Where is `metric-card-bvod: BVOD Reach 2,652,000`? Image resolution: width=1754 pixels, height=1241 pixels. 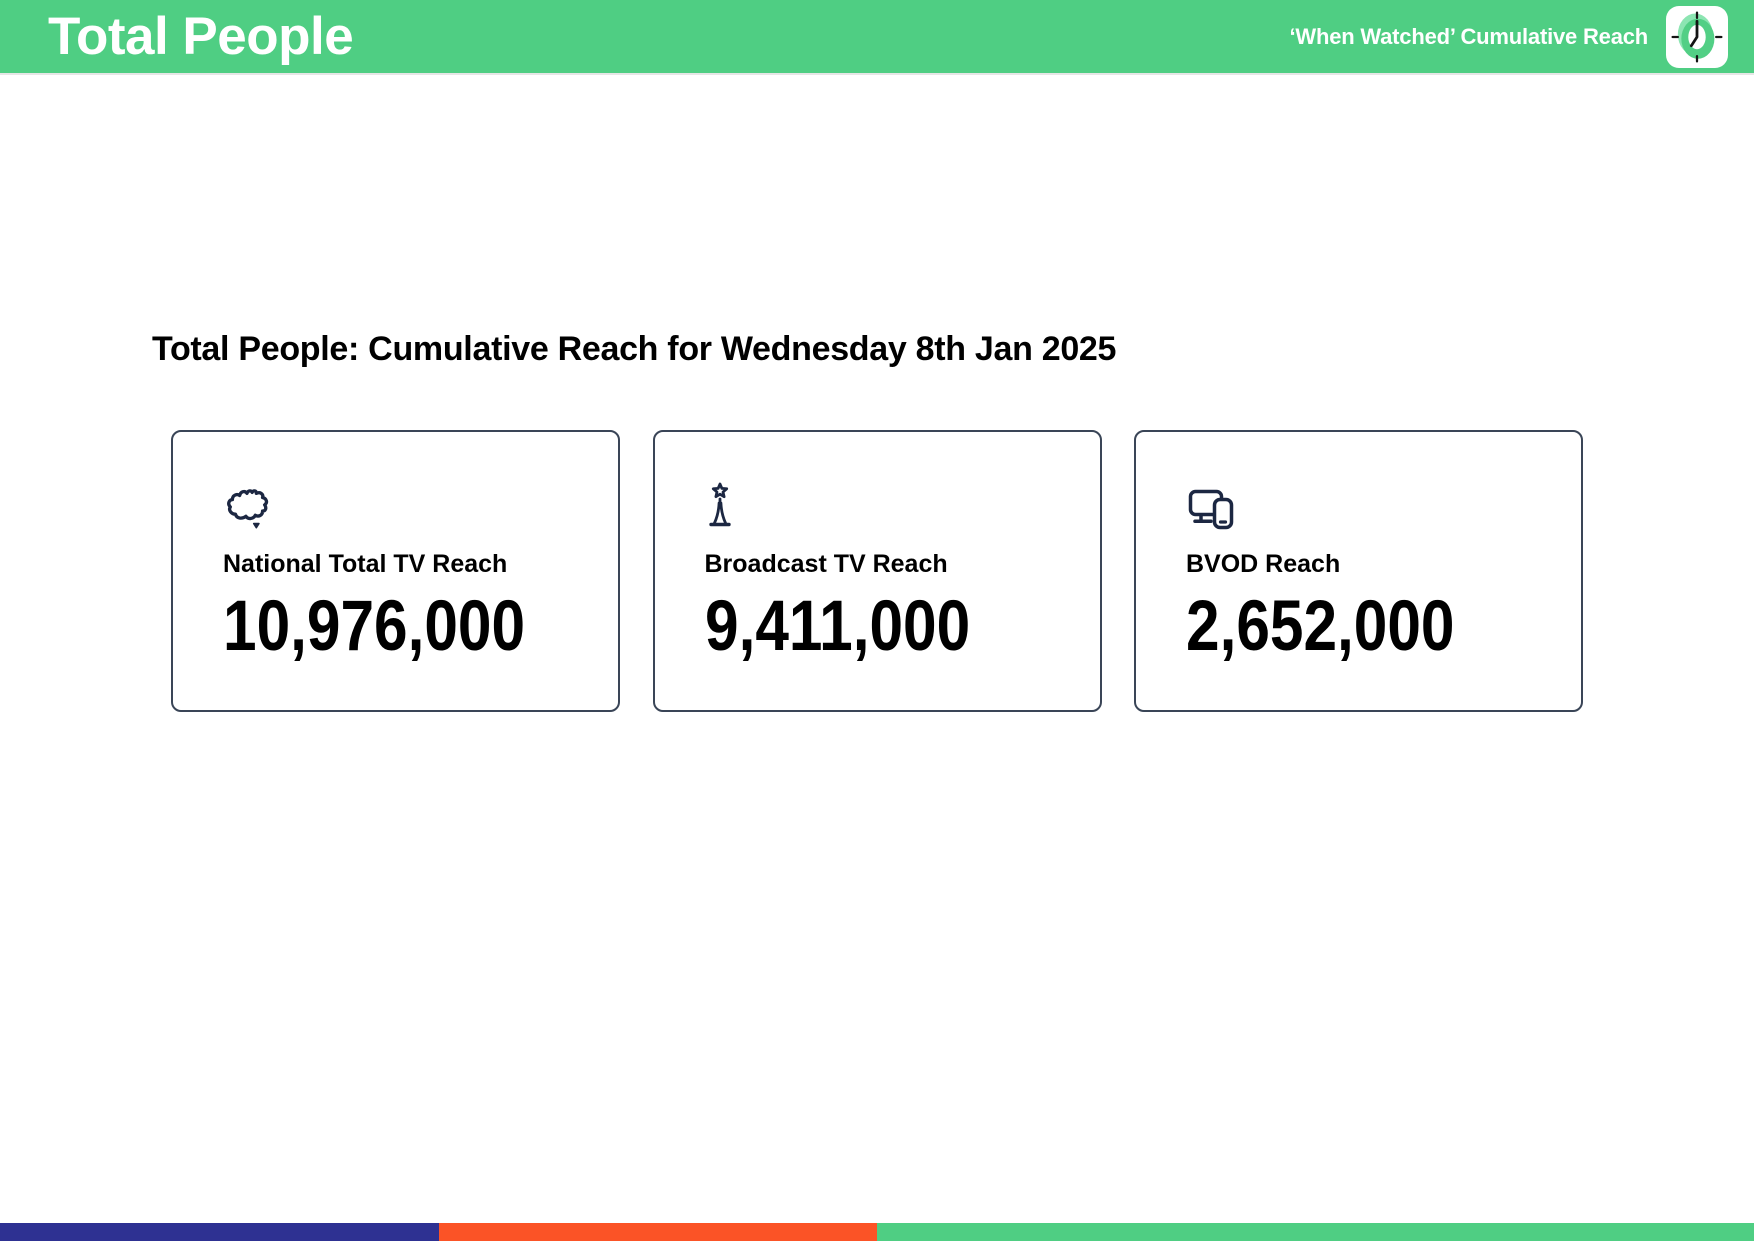 metric-card-bvod: BVOD Reach 2,652,000 is located at coordinates (1358, 571).